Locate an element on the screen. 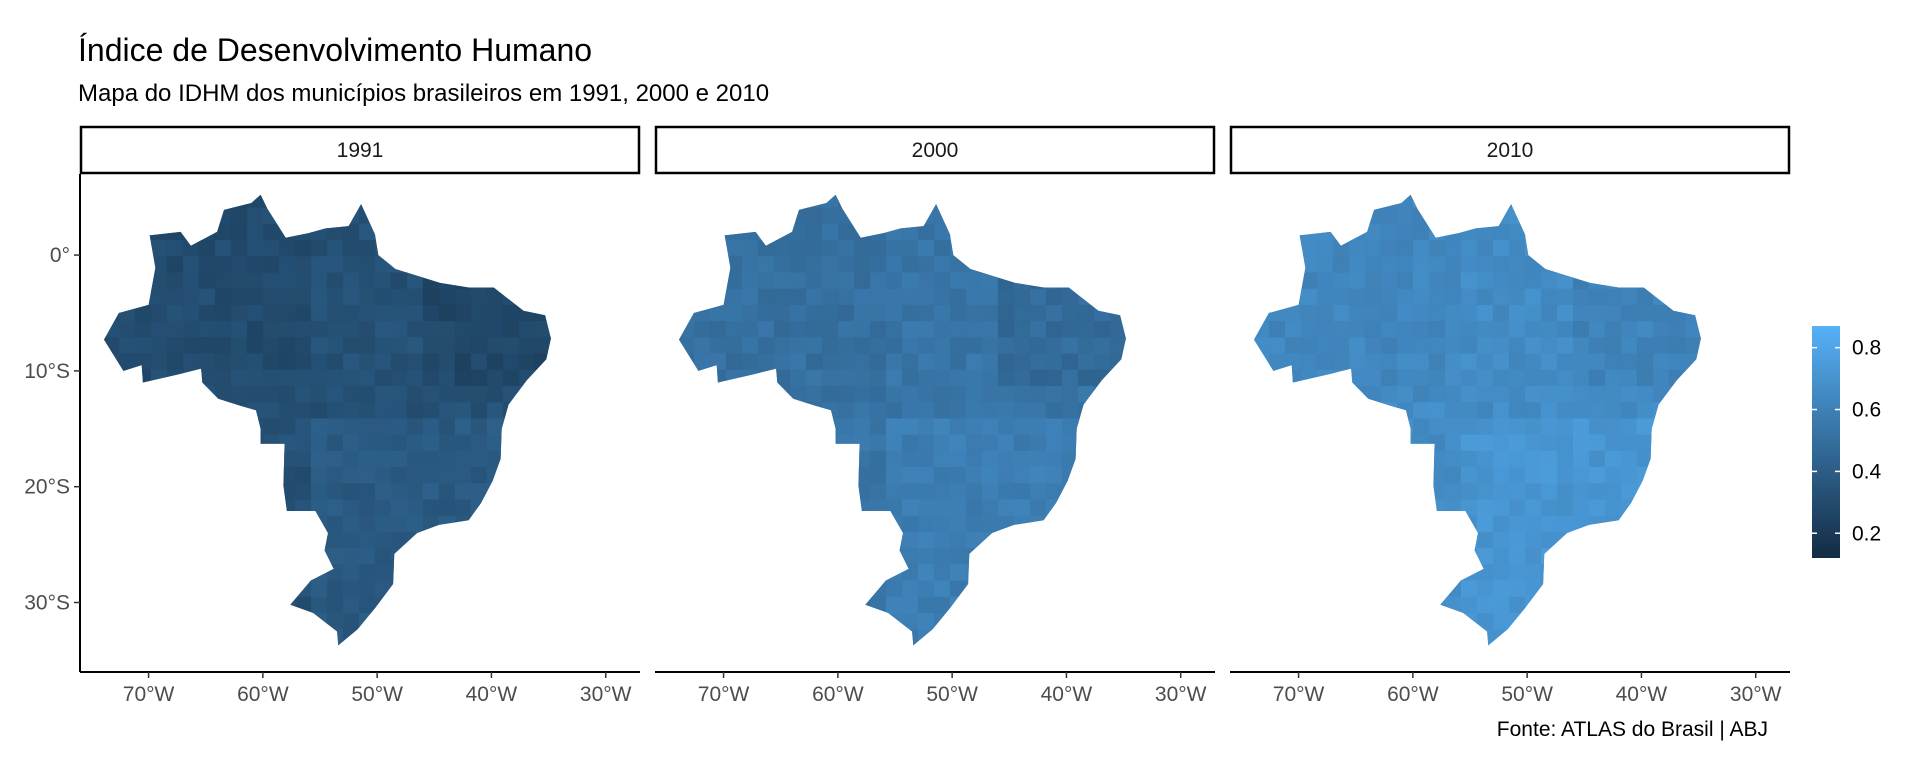 Image resolution: width=1920 pixels, height=768 pixels. facet-label: 1991 is located at coordinates (360, 150).